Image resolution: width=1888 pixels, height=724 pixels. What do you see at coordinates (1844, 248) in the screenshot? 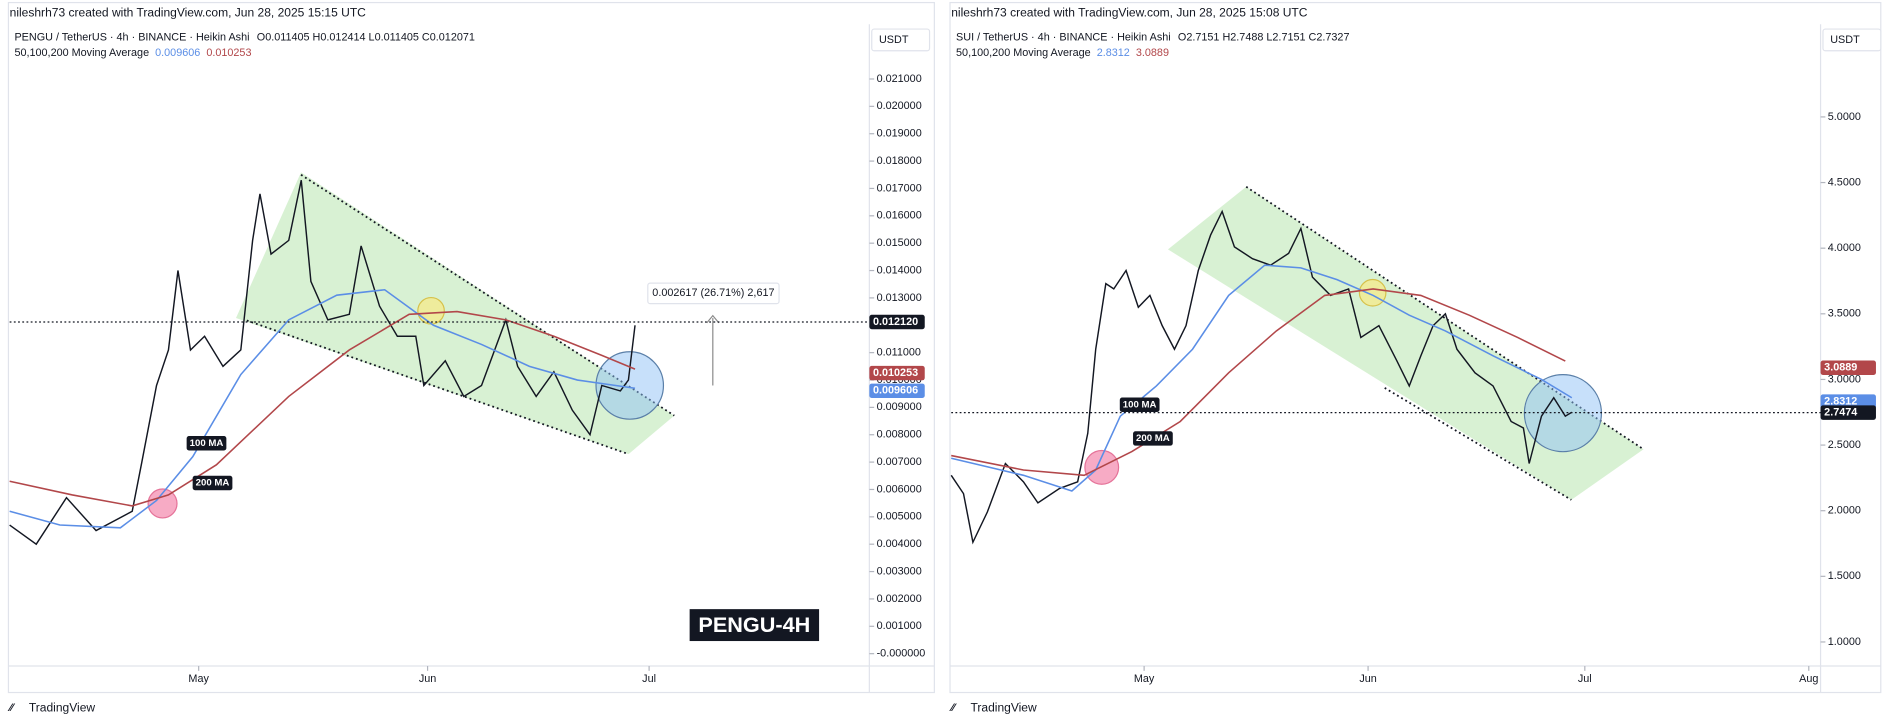
I see `y-tick-label: 4.0000` at bounding box center [1844, 248].